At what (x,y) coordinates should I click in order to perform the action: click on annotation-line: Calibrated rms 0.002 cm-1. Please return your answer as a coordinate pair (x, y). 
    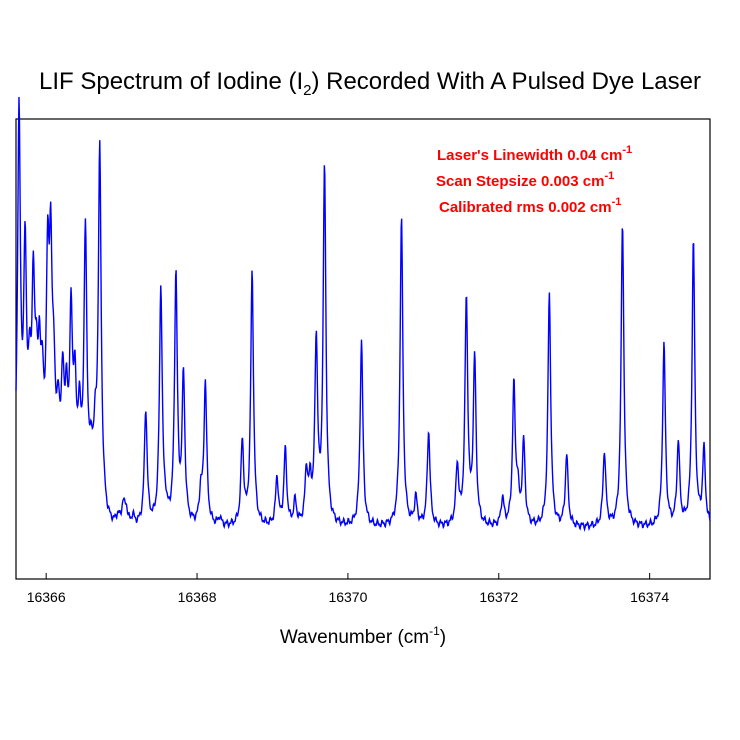
    Looking at the image, I should click on (530, 206).